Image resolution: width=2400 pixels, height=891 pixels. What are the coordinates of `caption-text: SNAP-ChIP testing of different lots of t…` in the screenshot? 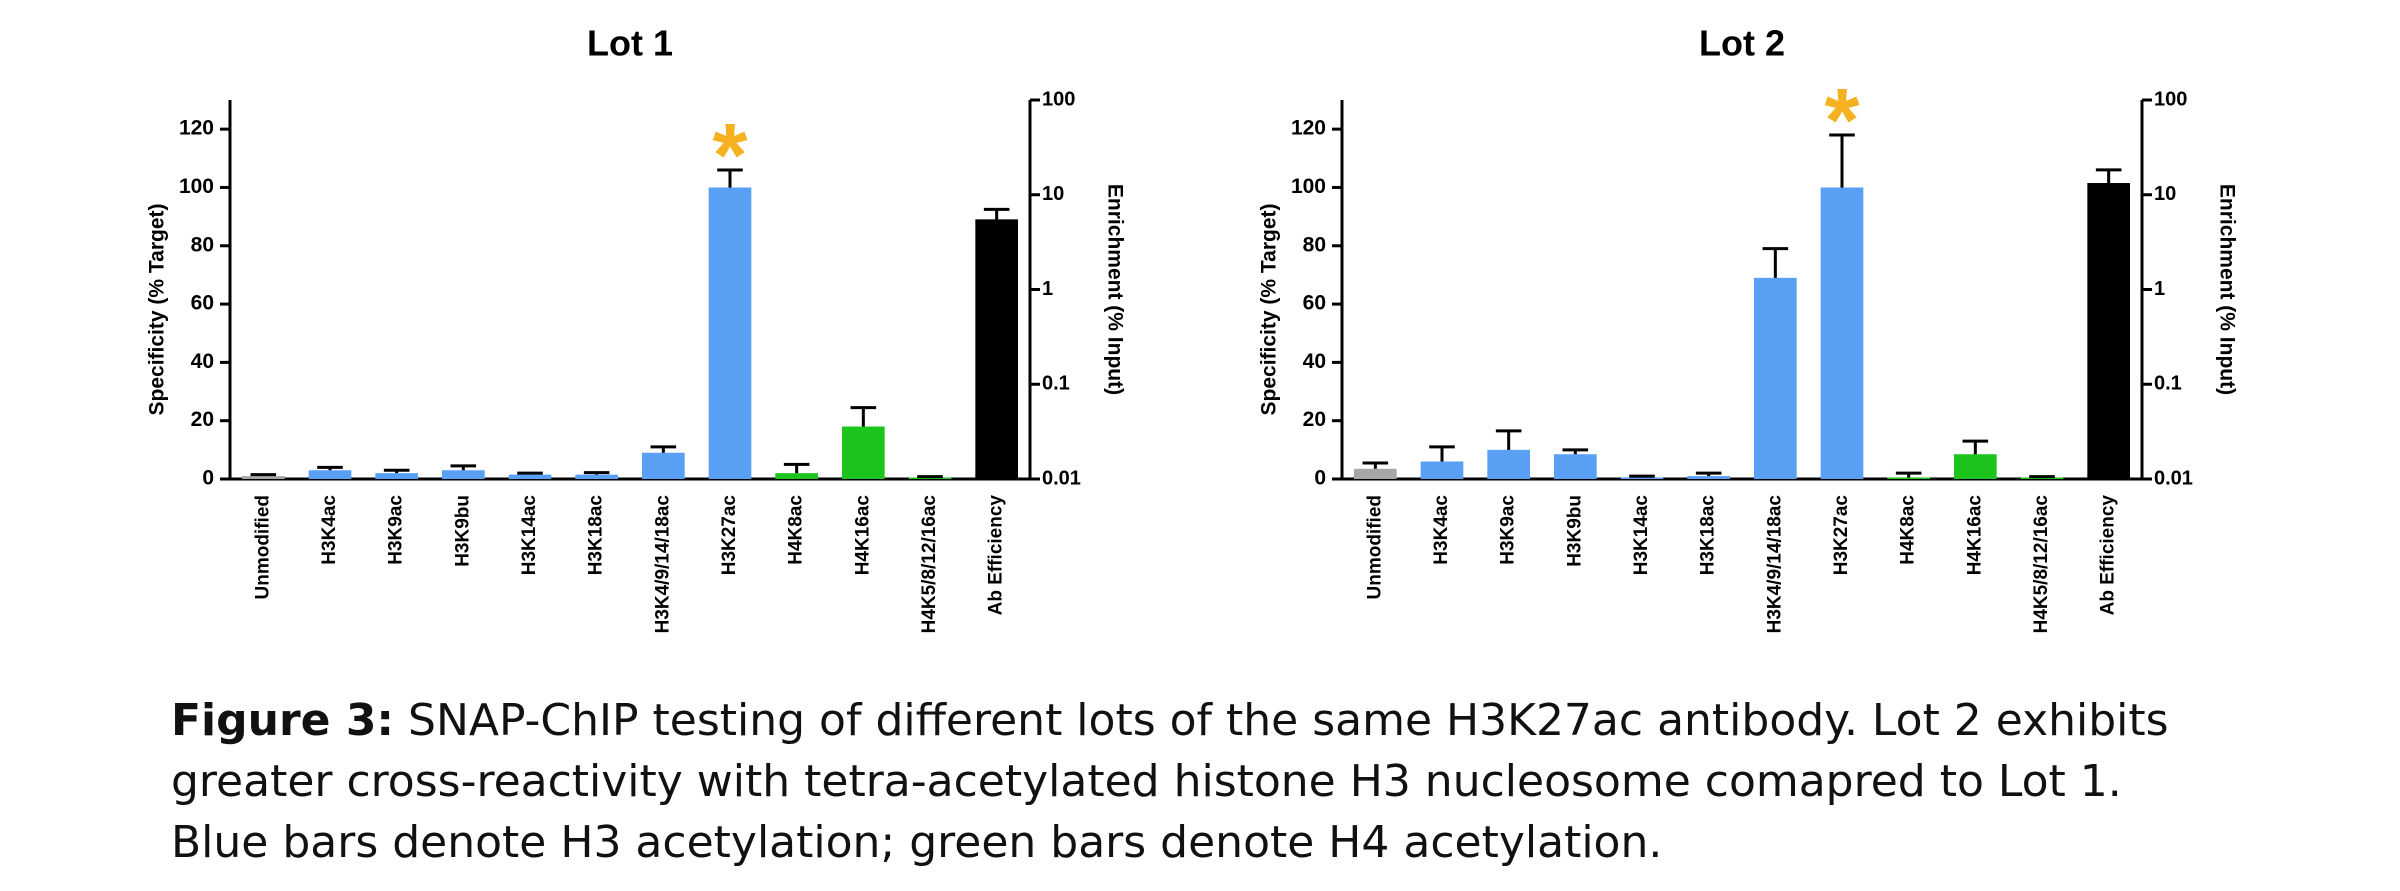 It's located at (1288, 720).